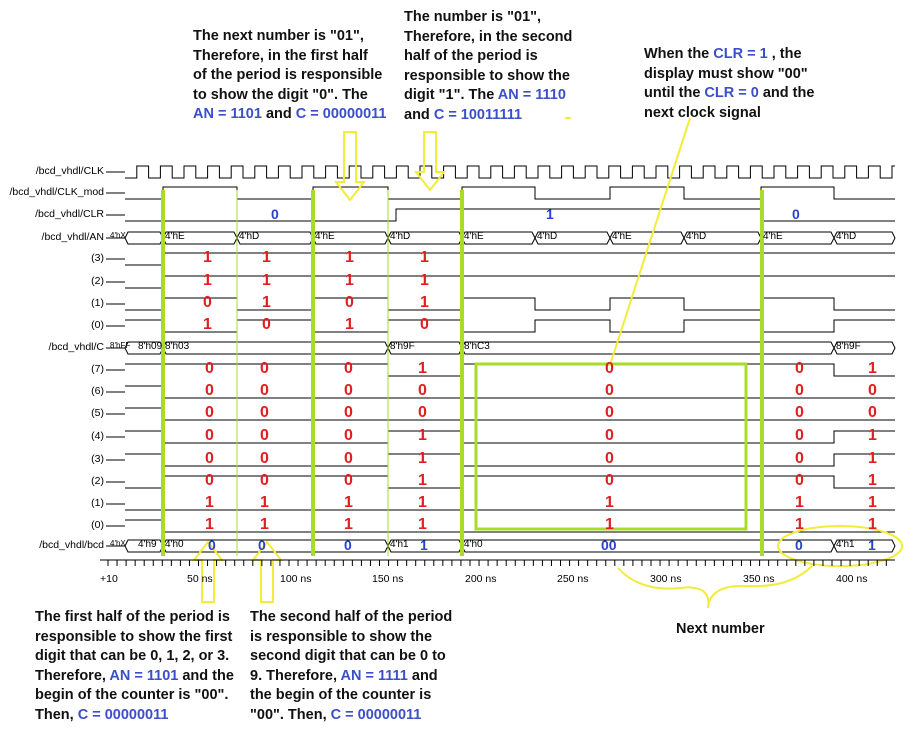 Image resolution: width=918 pixels, height=739 pixels. What do you see at coordinates (142, 677) in the screenshot?
I see `note-line: Therefore, AN = 1101 and the` at bounding box center [142, 677].